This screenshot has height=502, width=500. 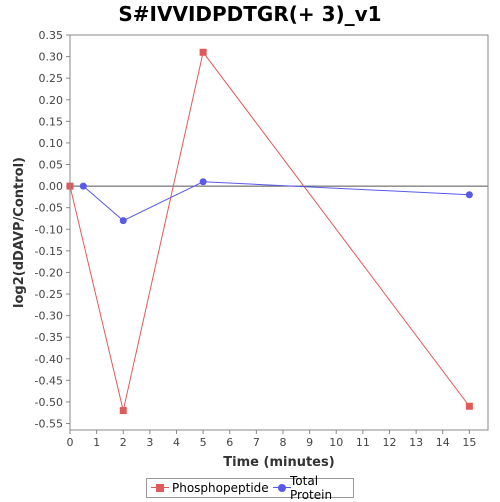 What do you see at coordinates (49, 380) in the screenshot?
I see `y-tick-label: -0.45` at bounding box center [49, 380].